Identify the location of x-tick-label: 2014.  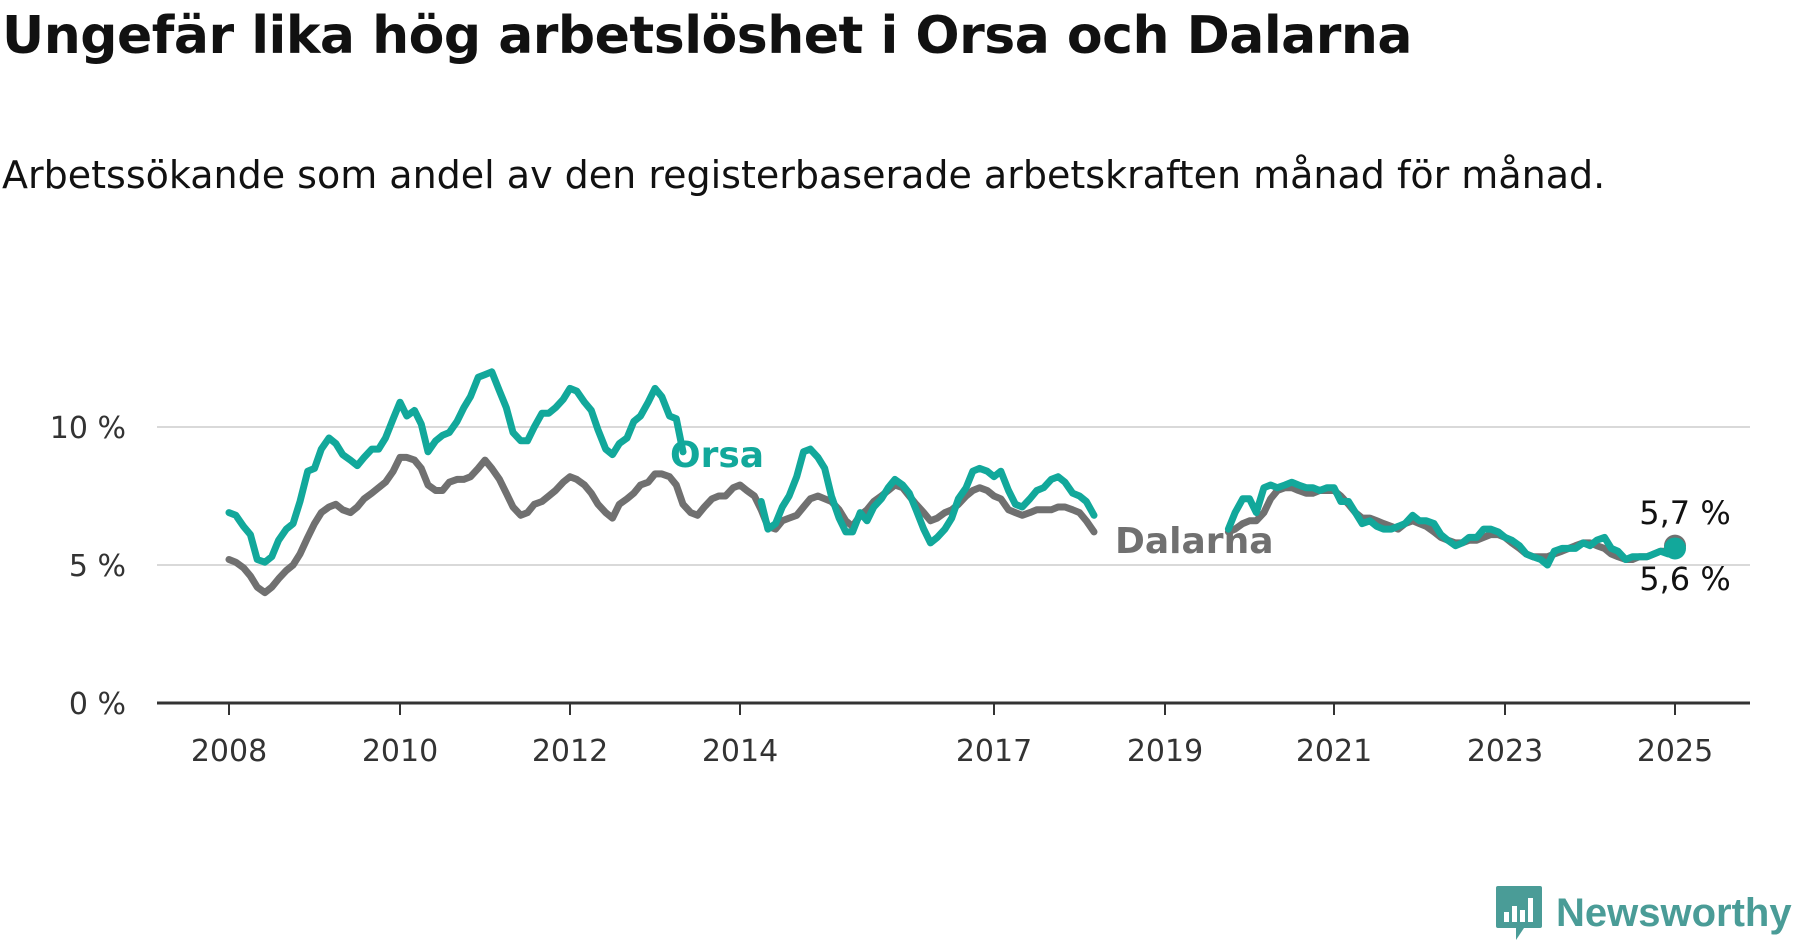
(740, 751).